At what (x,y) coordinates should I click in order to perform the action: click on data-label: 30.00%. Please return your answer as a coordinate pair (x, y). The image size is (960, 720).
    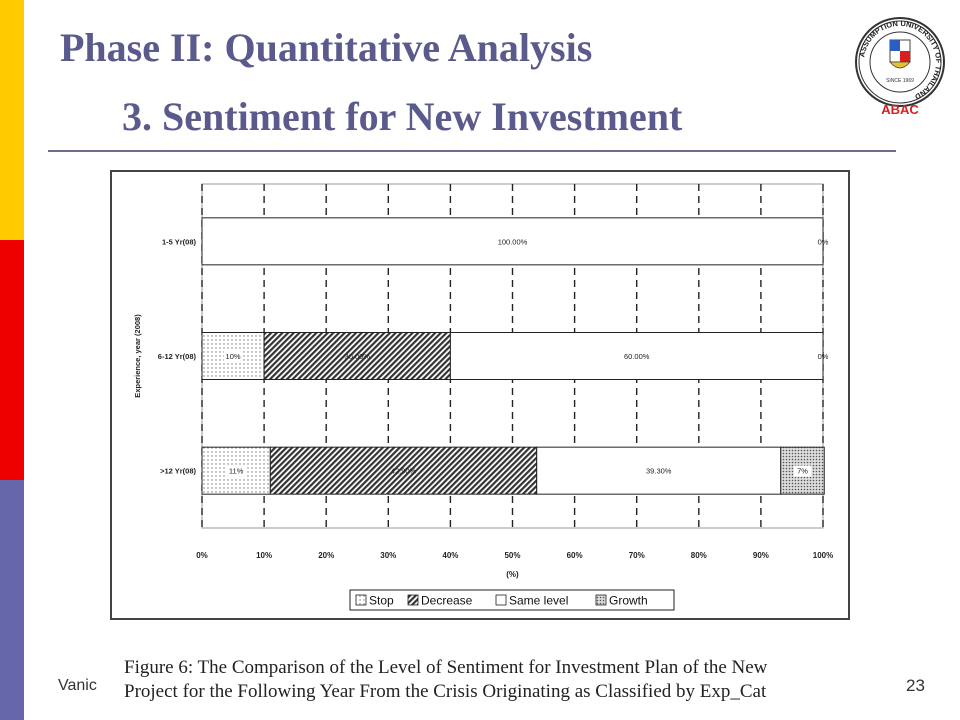
    Looking at the image, I should click on (358, 356).